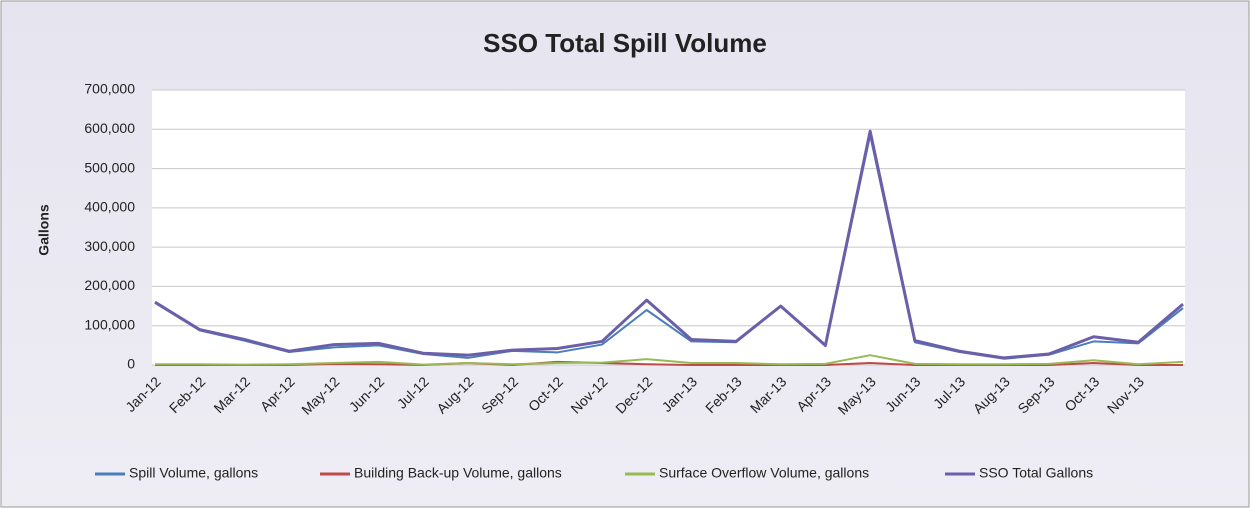  I want to click on legend-label: Spill Volume, gallons, so click(193, 473).